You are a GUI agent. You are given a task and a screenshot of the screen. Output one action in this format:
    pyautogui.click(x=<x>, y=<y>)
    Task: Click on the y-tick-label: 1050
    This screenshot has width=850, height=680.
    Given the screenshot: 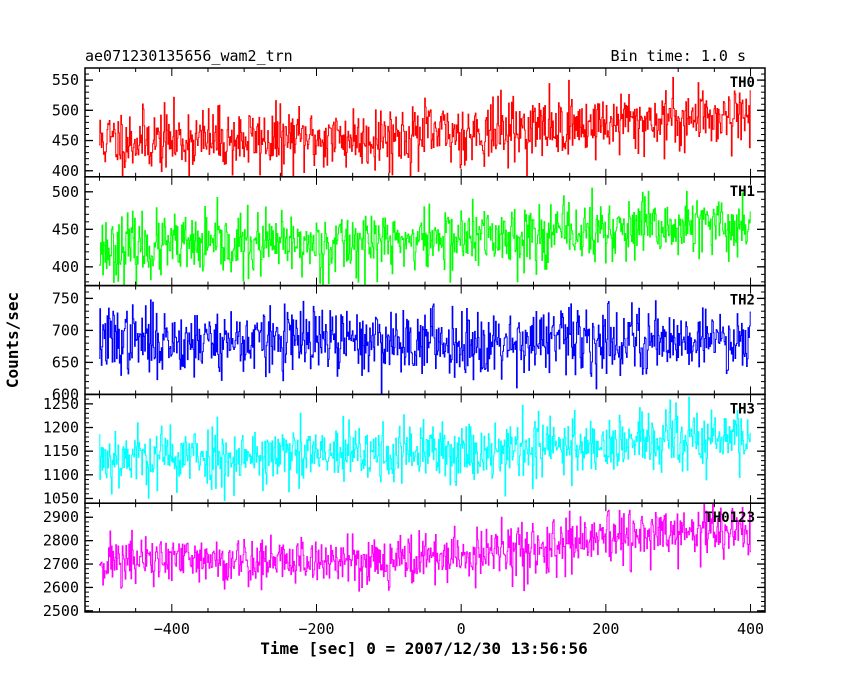 What is the action you would take?
    pyautogui.click(x=61, y=498)
    